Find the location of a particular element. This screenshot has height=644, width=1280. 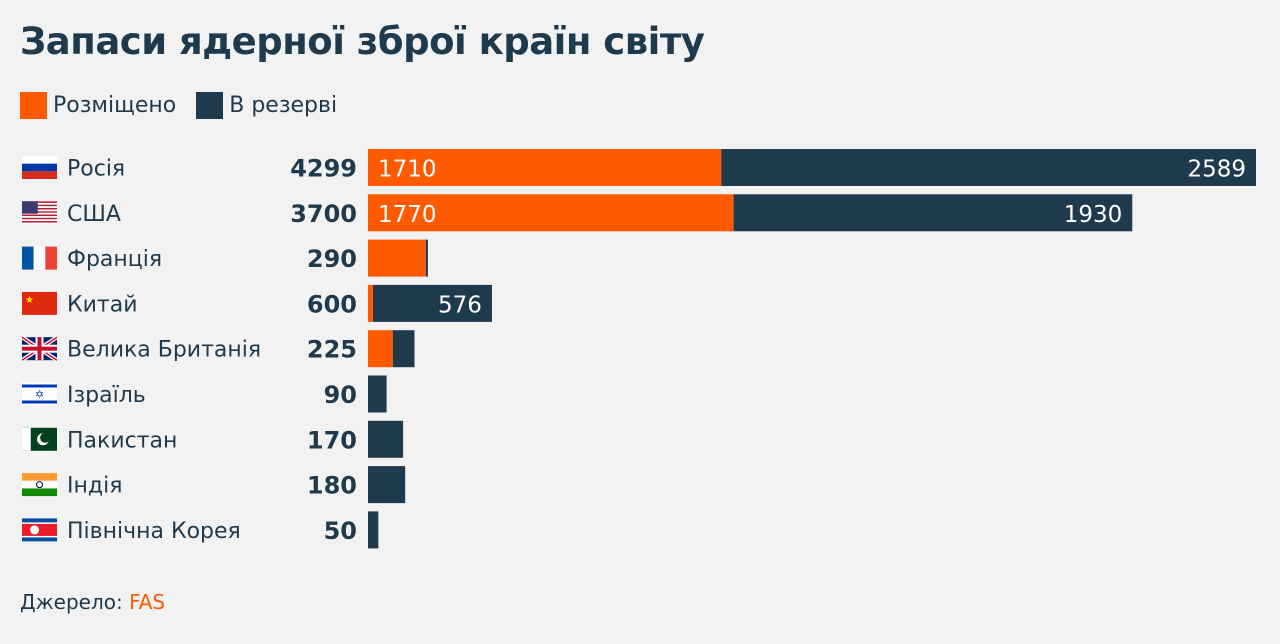

category-label: Росія is located at coordinates (96, 169).